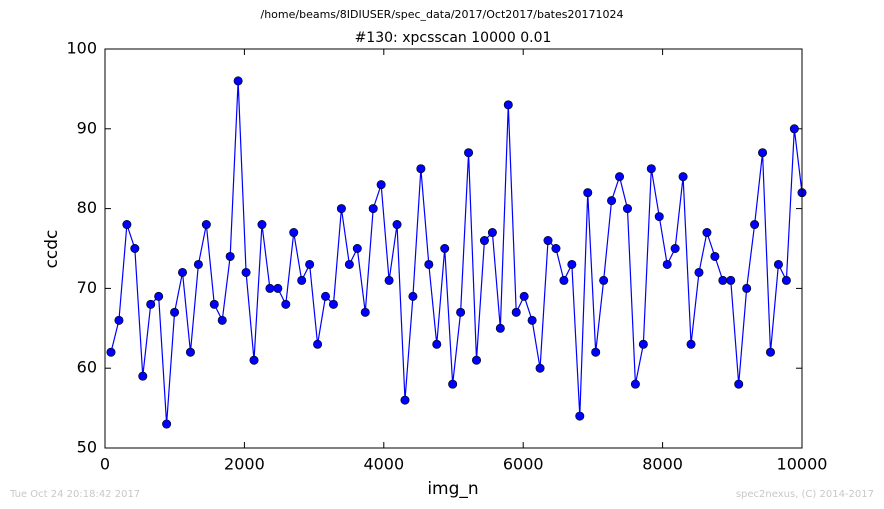 The height and width of the screenshot is (509, 884). What do you see at coordinates (244, 464) in the screenshot?
I see `x-tick-label: 2000` at bounding box center [244, 464].